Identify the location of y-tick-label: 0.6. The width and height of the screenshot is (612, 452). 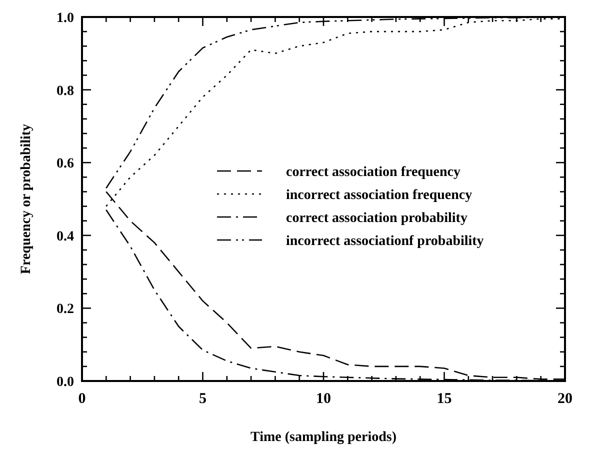
(65, 164).